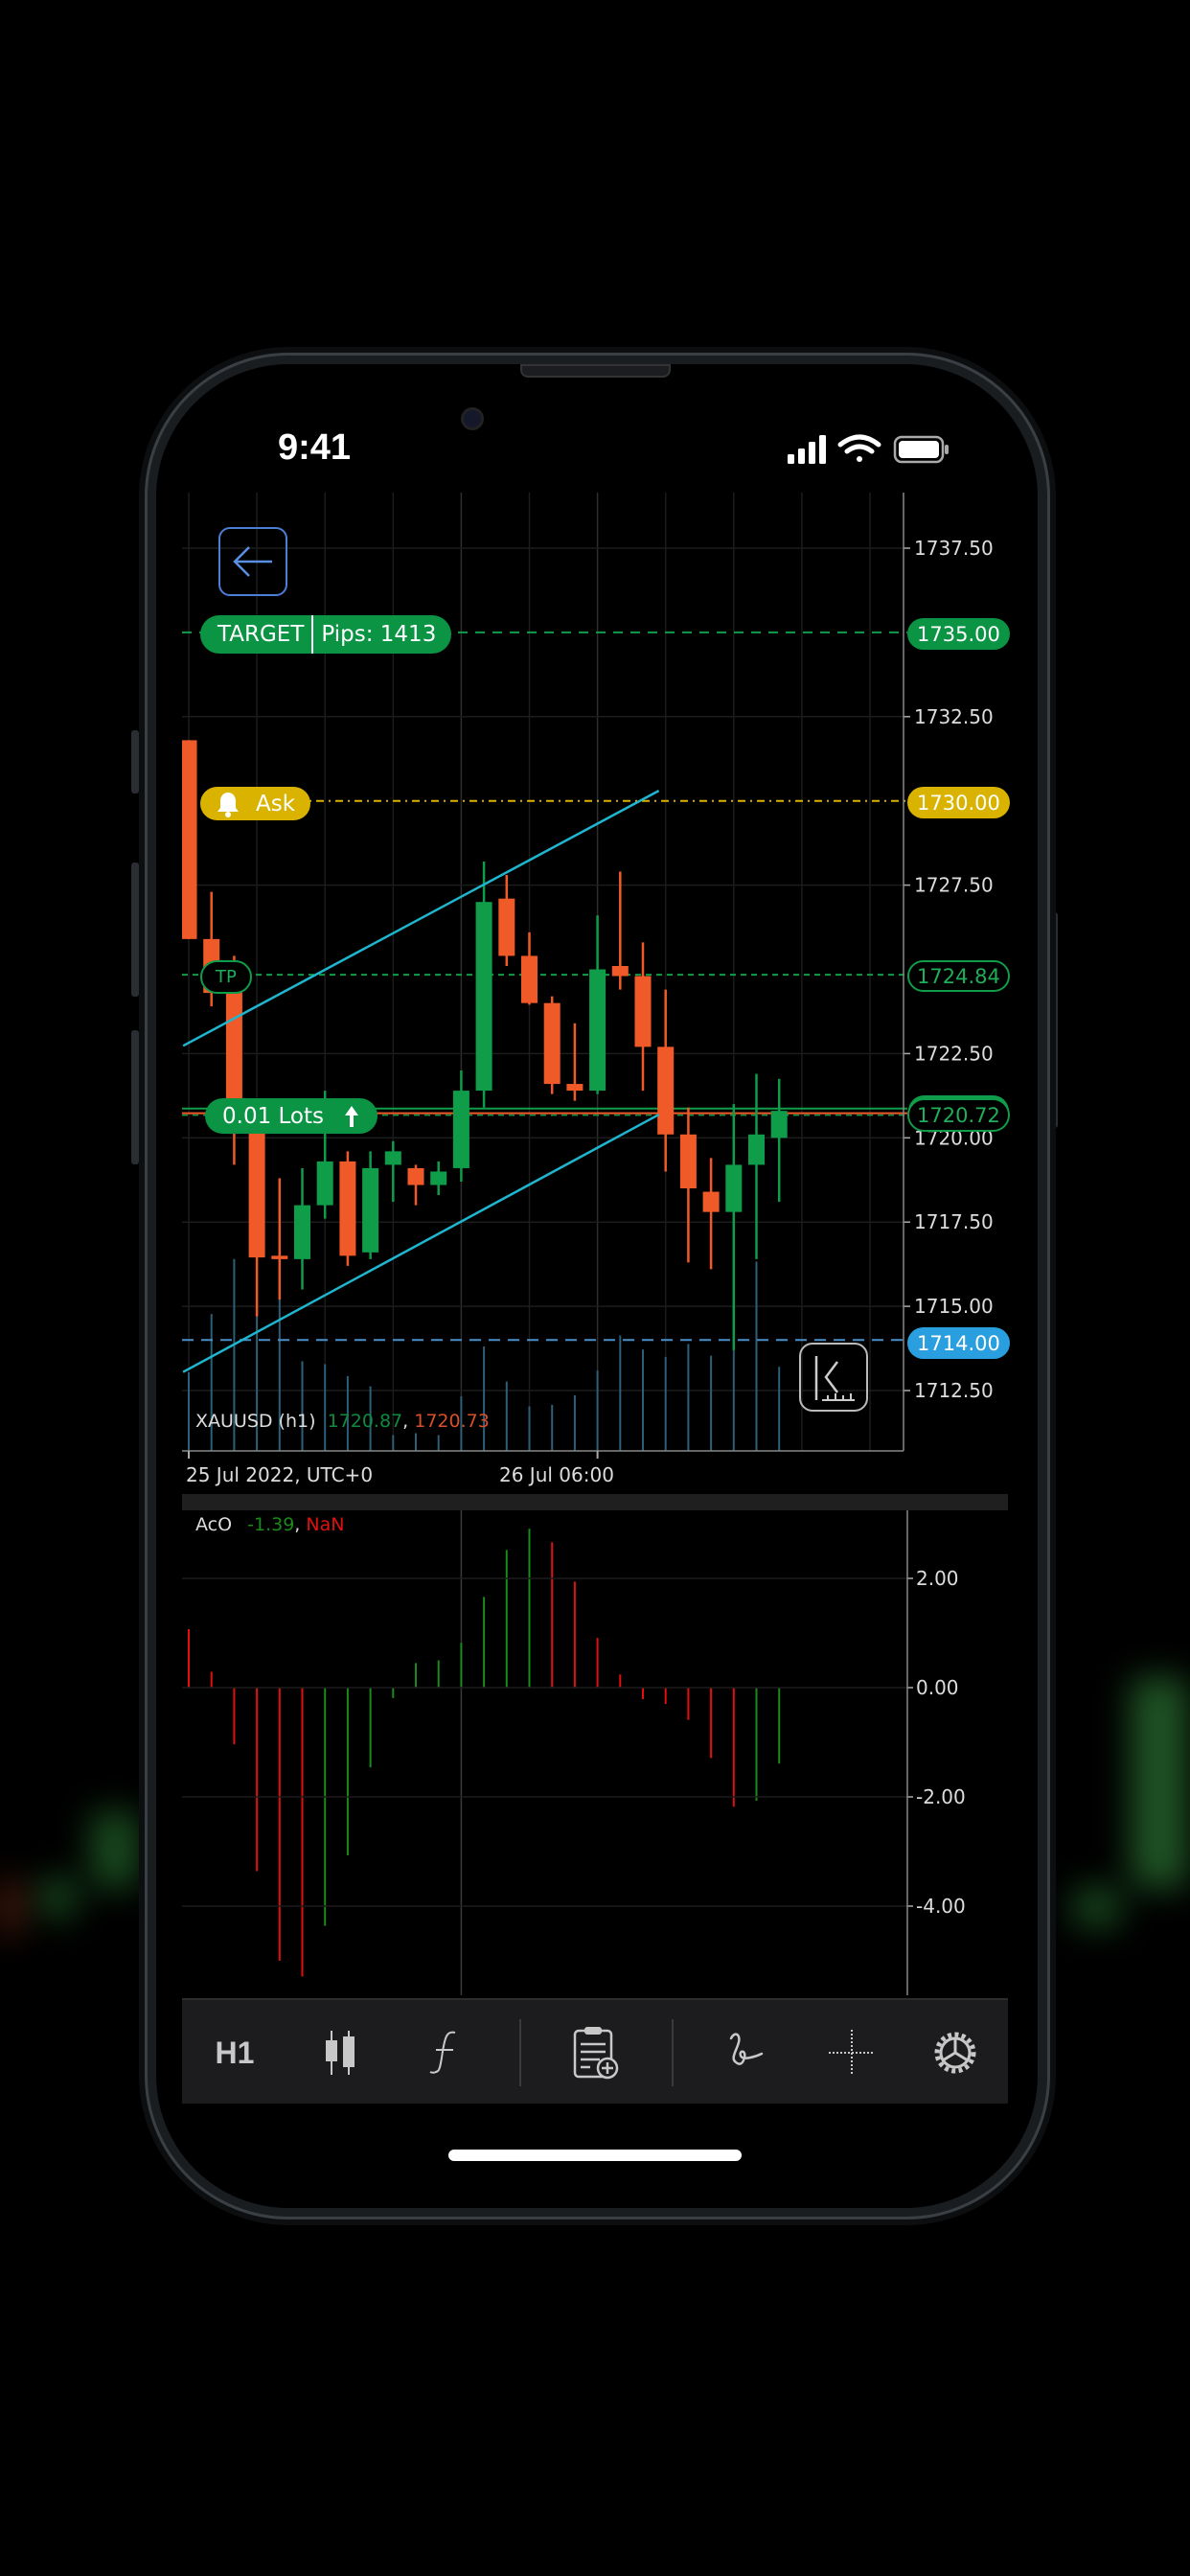  Describe the element at coordinates (326, 1525) in the screenshot. I see `indicator-value2: NaN` at that location.